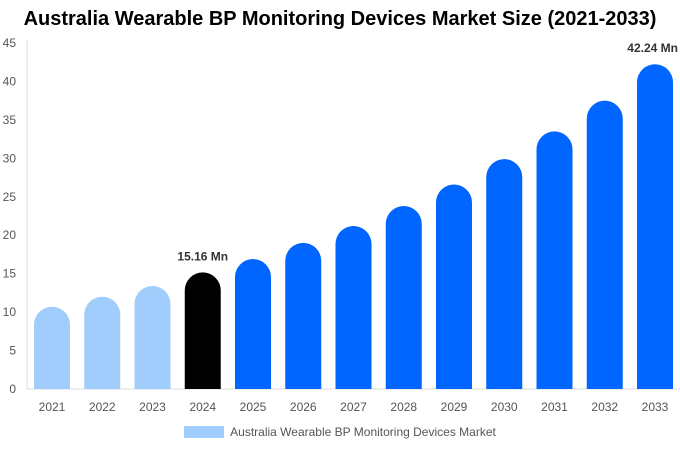 This screenshot has height=450, width=680. I want to click on x-tick-label: 2023, so click(152, 407).